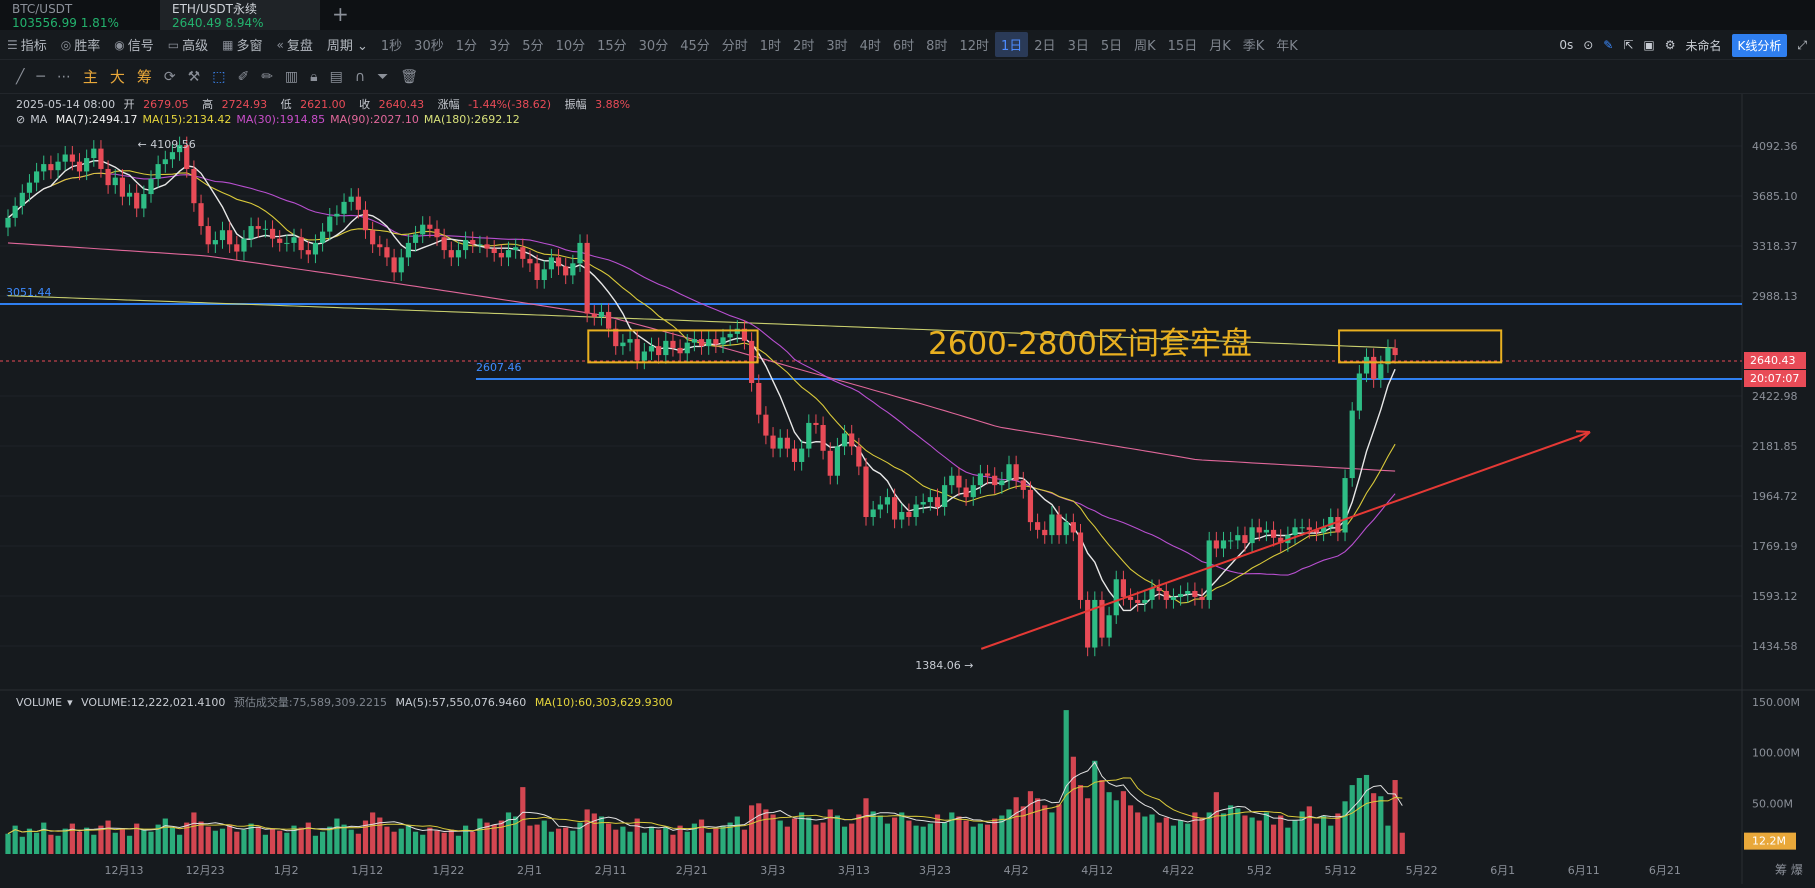 This screenshot has height=888, width=1815. Describe the element at coordinates (70, 702) in the screenshot. I see `chevron-down-icon: ▾` at that location.